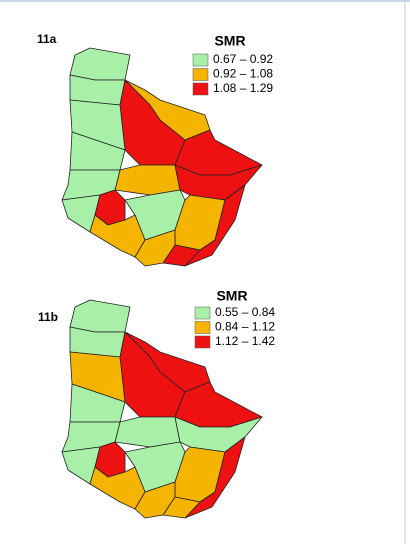  I want to click on panel-label: 11b, so click(48, 317).